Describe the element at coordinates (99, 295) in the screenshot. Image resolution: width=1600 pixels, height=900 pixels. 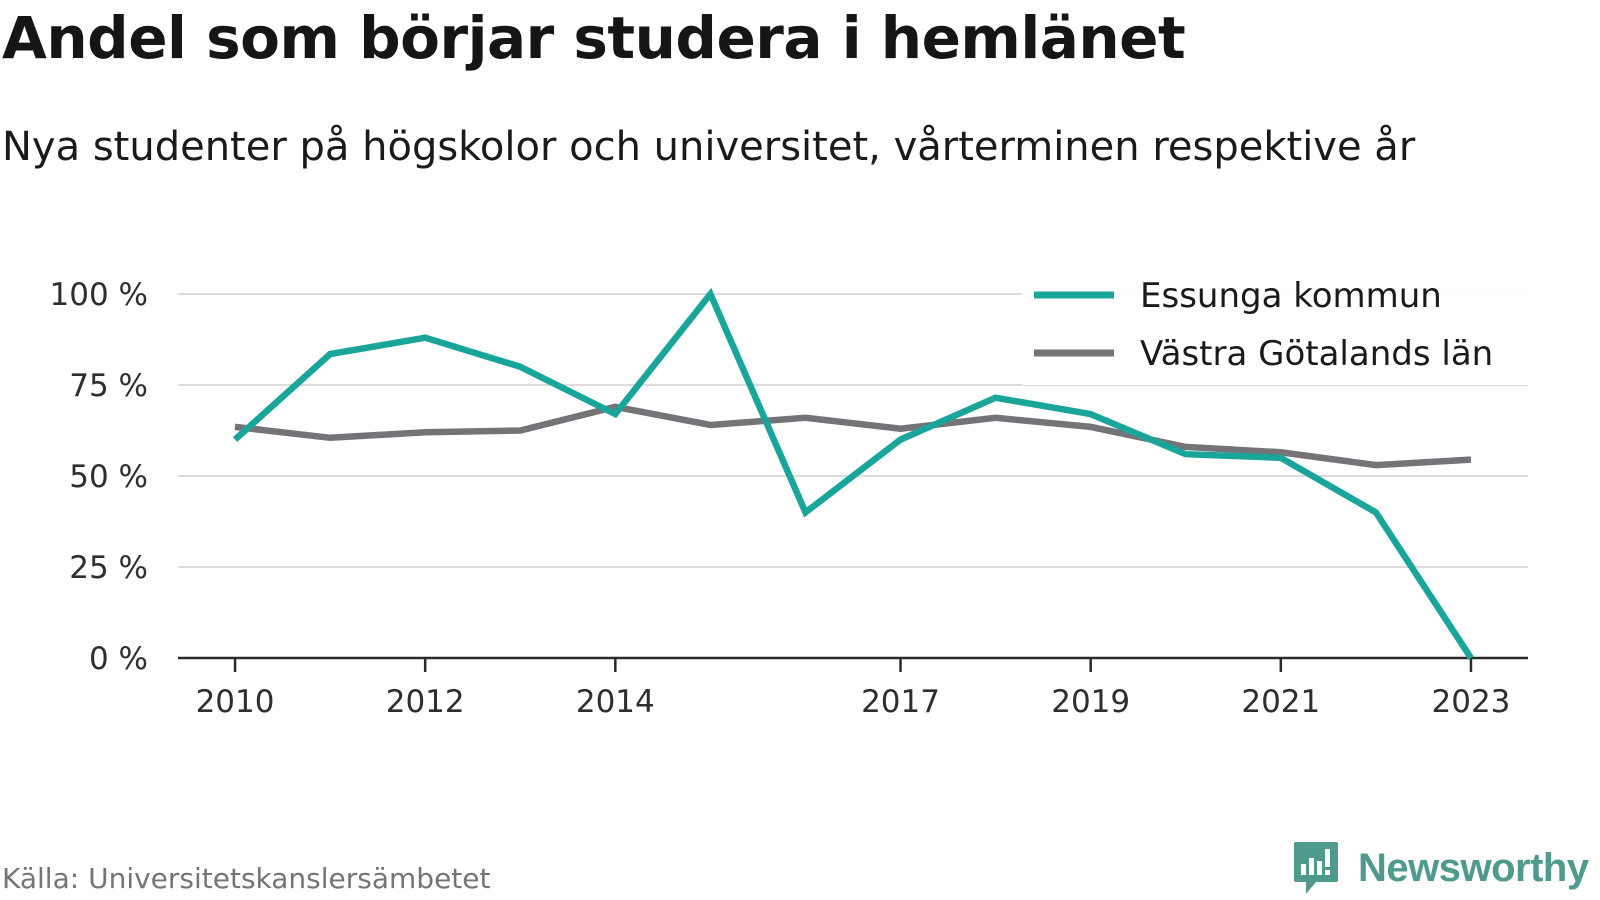
I see `y-tick-label: 100 %` at that location.